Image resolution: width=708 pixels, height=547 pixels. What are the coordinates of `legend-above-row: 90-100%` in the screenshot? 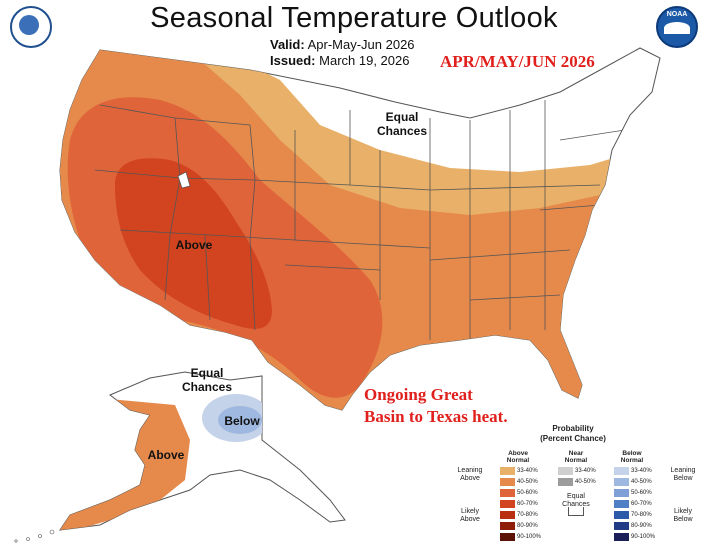 It's located at (519, 537).